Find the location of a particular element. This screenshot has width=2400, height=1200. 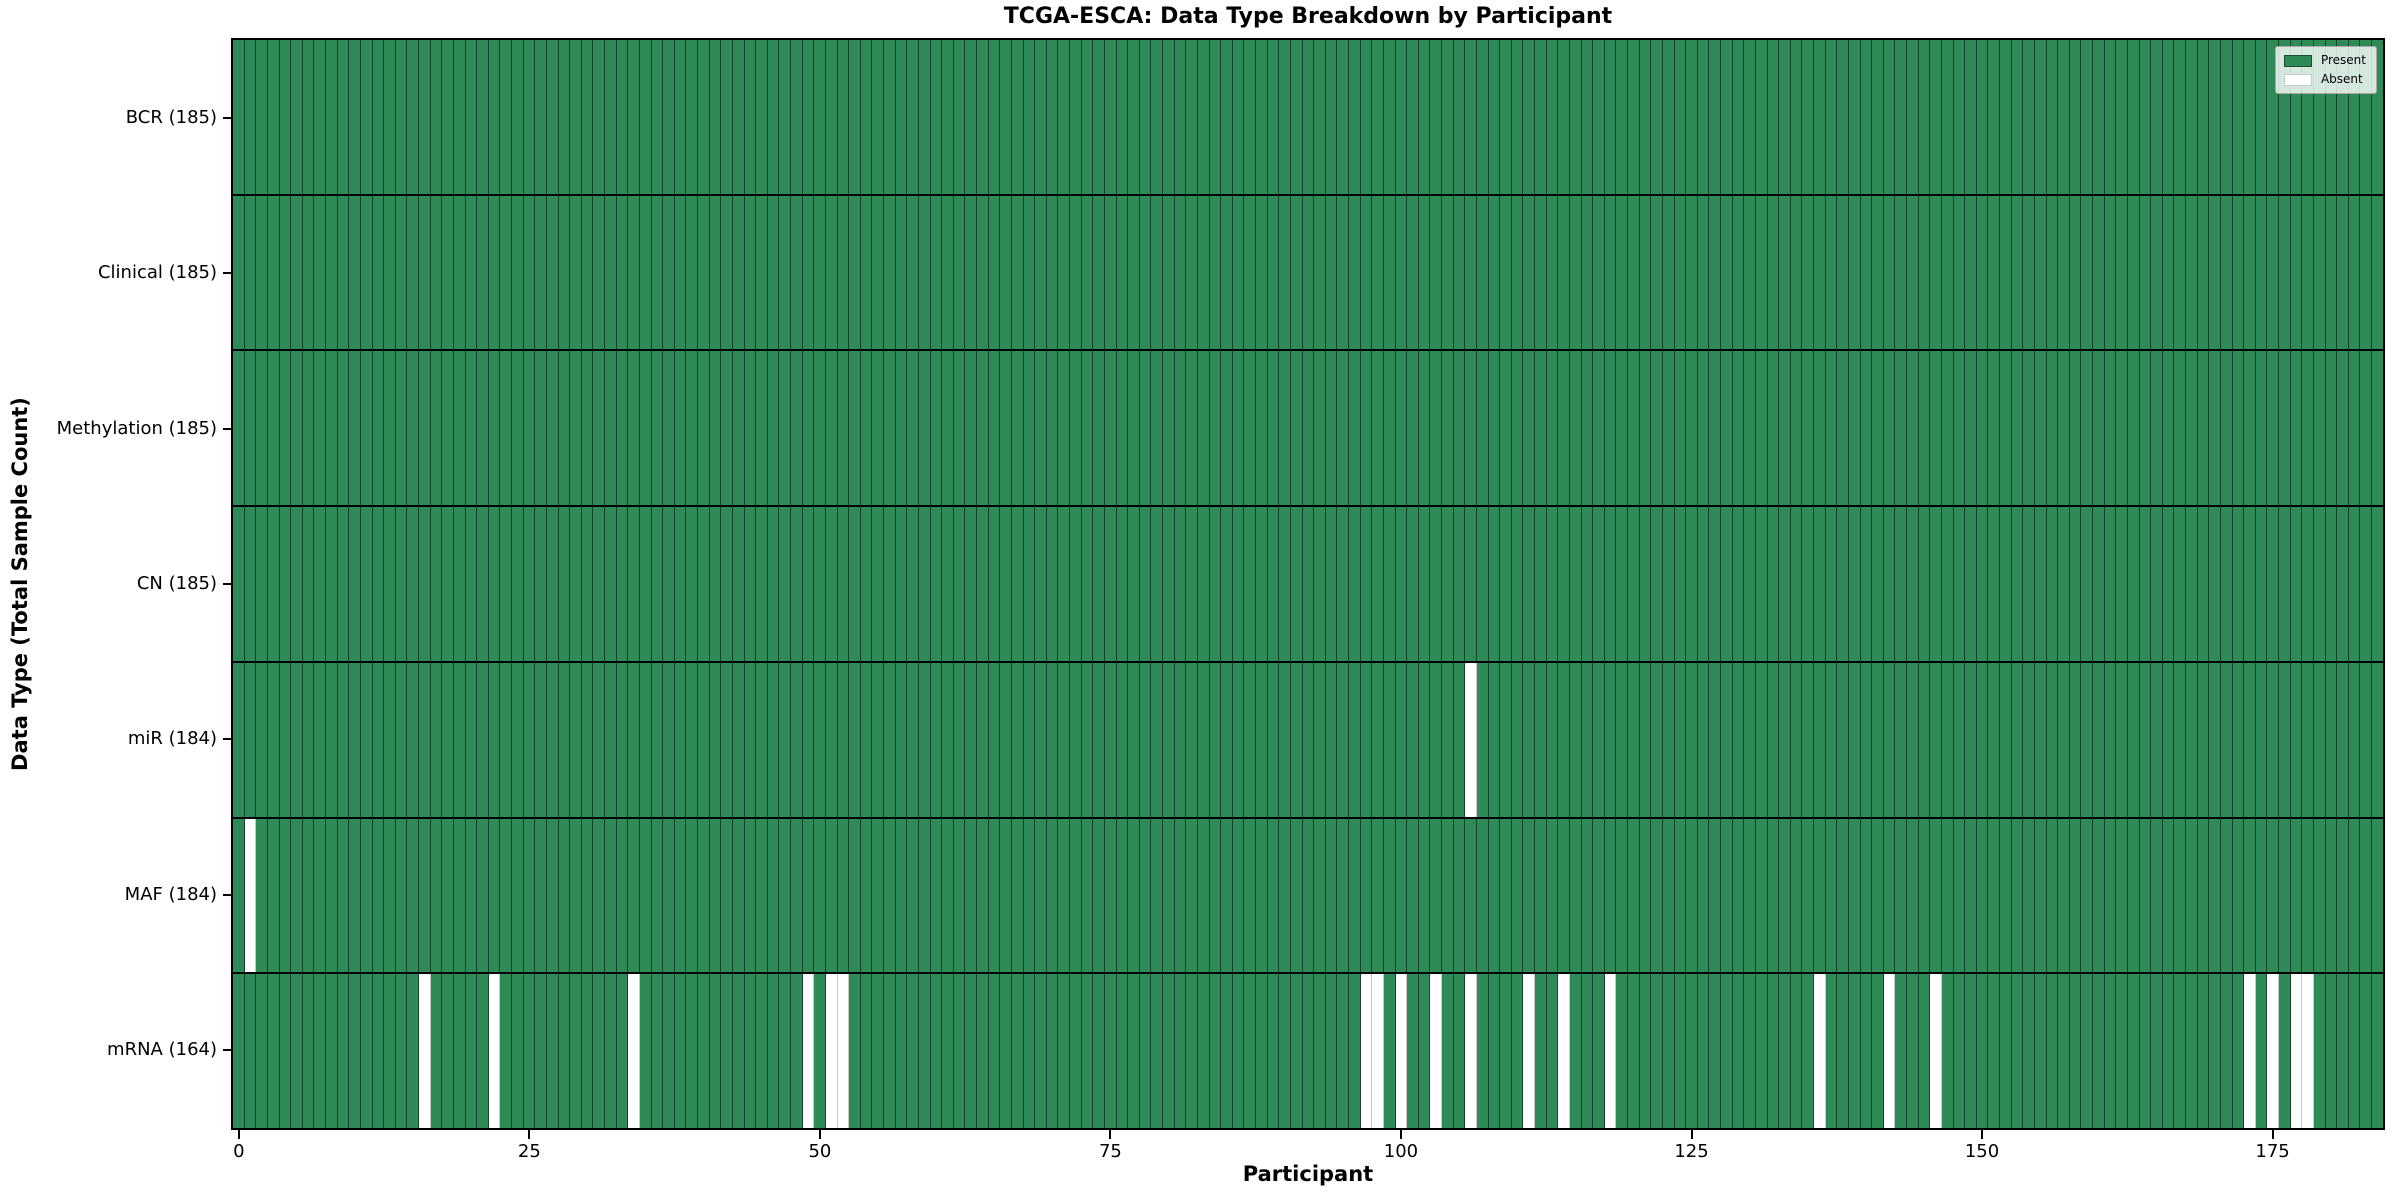

datatype-row-methylation is located at coordinates (1308, 429).